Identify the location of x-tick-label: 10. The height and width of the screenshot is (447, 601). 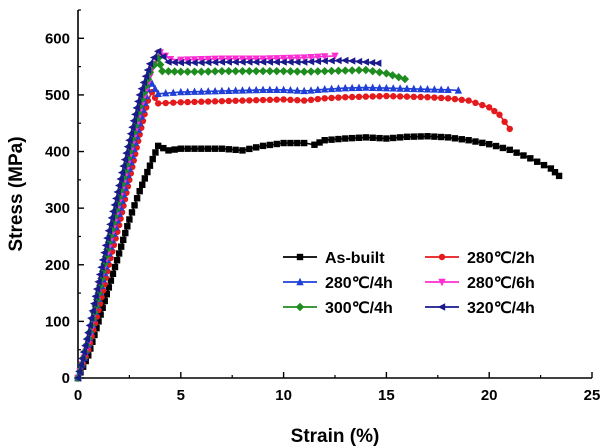
(283, 395).